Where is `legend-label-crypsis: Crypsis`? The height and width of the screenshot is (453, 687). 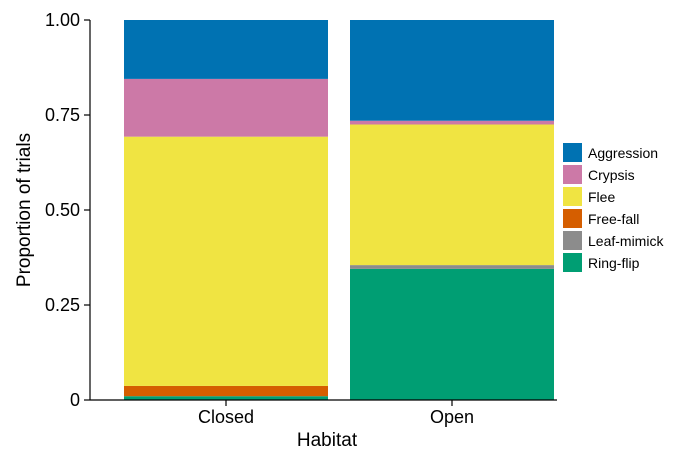
legend-label-crypsis: Crypsis is located at coordinates (611, 175).